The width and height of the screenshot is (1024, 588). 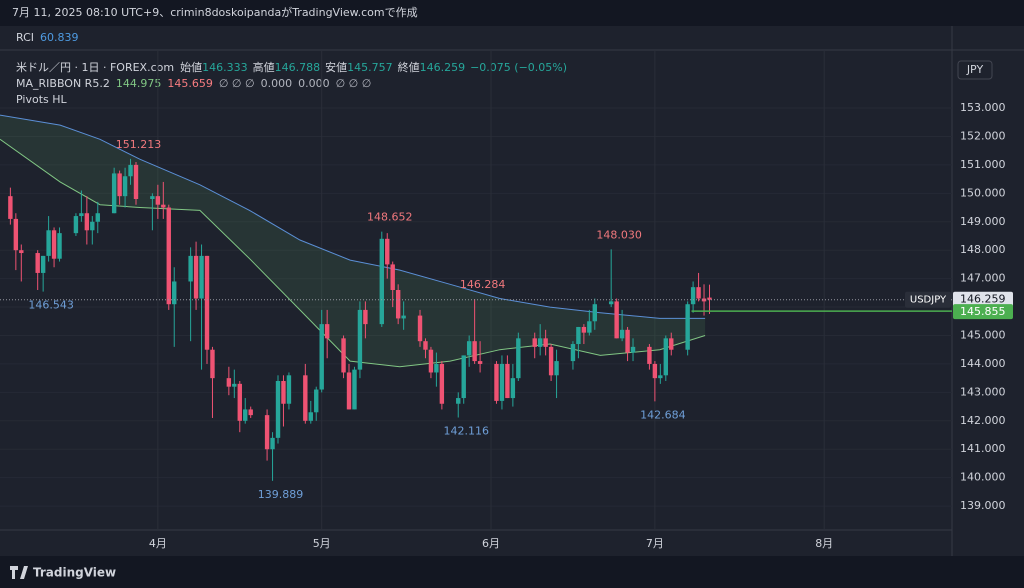 I want to click on x-tick-label: 4月, so click(x=158, y=543).